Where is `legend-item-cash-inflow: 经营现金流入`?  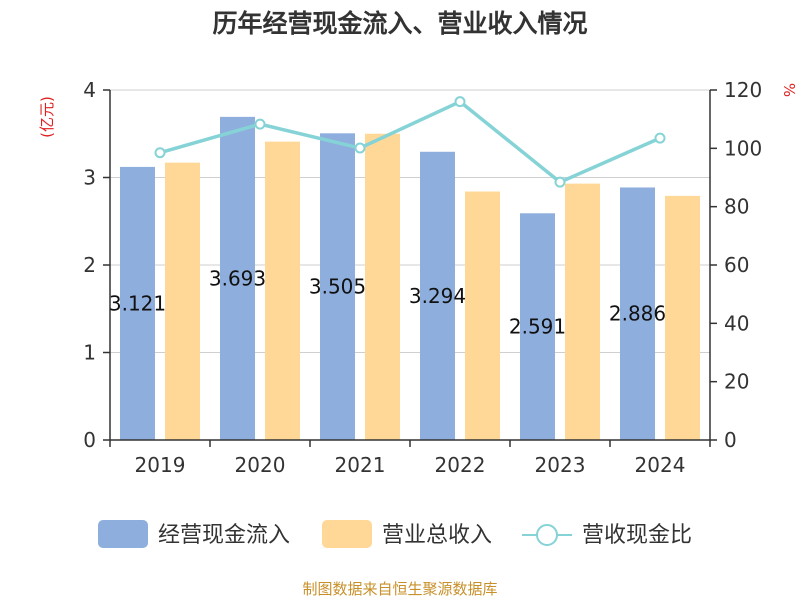 legend-item-cash-inflow: 经营现金流入 is located at coordinates (194, 534).